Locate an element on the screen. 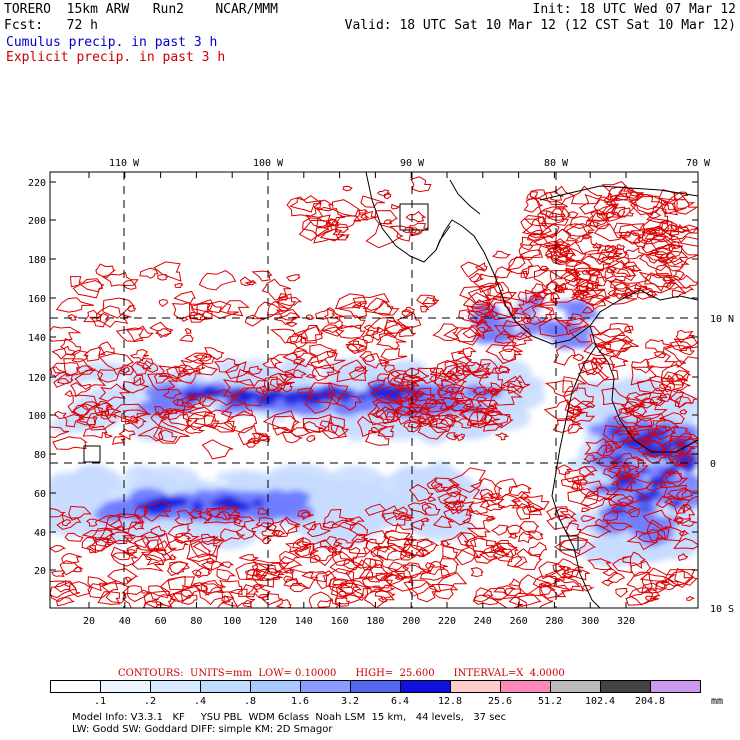  x-tick-label: 320 is located at coordinates (626, 621).